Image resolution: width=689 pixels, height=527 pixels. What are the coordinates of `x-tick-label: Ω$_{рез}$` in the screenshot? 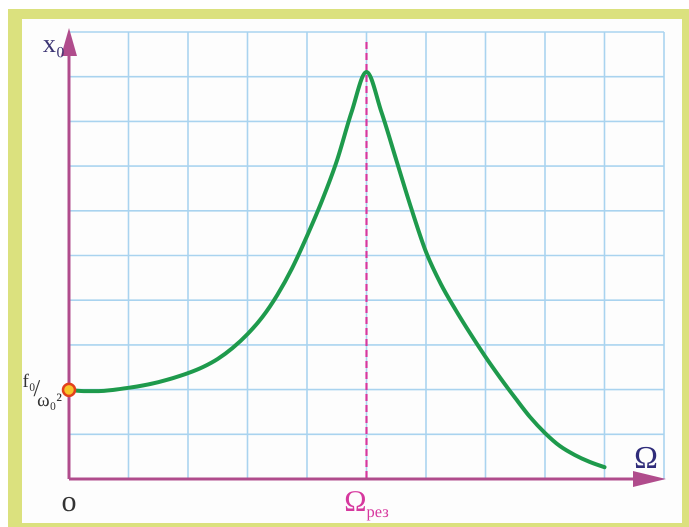 It's located at (366, 503).